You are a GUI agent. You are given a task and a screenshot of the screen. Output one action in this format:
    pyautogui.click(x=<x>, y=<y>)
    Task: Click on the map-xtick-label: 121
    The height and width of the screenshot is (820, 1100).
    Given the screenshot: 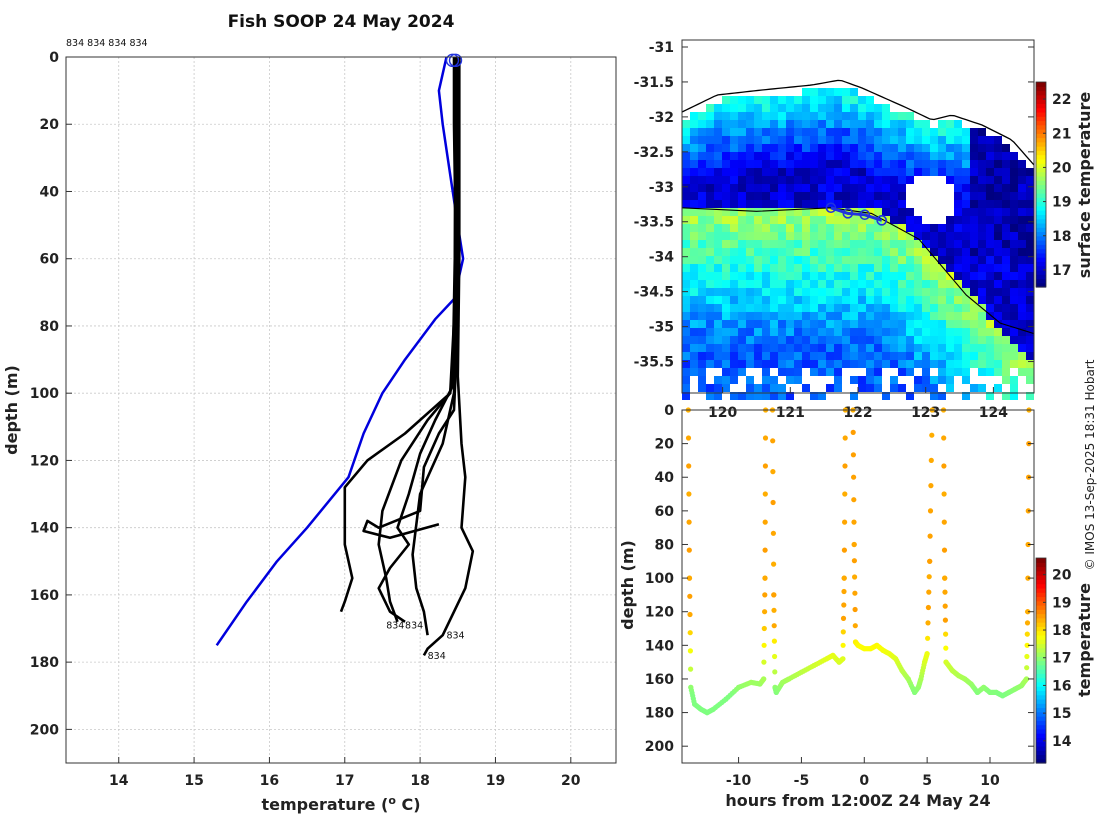 What is the action you would take?
    pyautogui.click(x=790, y=413)
    